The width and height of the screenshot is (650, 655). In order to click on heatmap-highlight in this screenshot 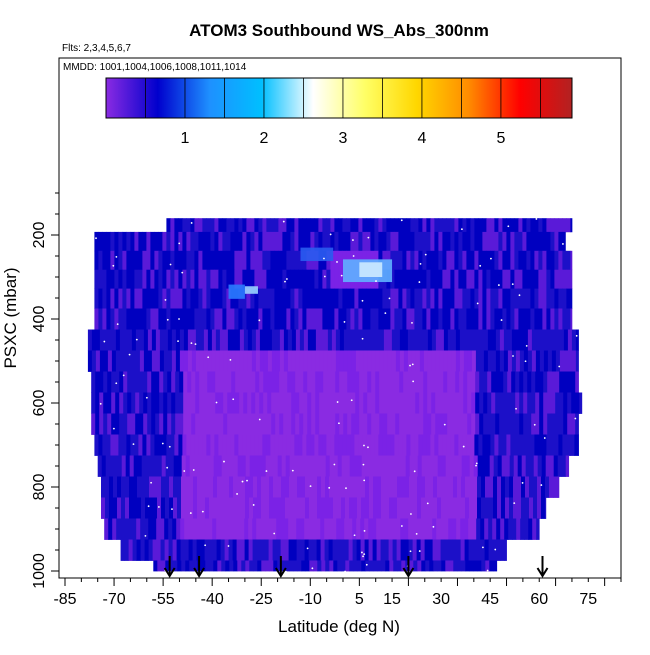, I will do `click(316, 254)`.